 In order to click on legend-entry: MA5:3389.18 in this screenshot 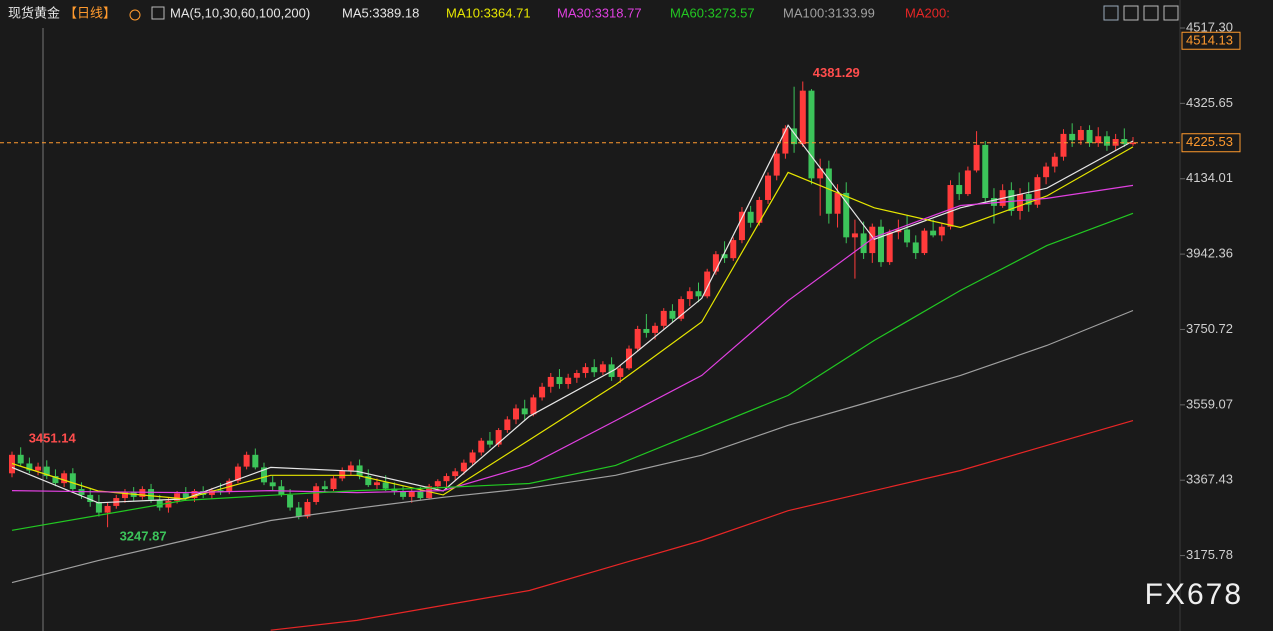, I will do `click(380, 12)`.